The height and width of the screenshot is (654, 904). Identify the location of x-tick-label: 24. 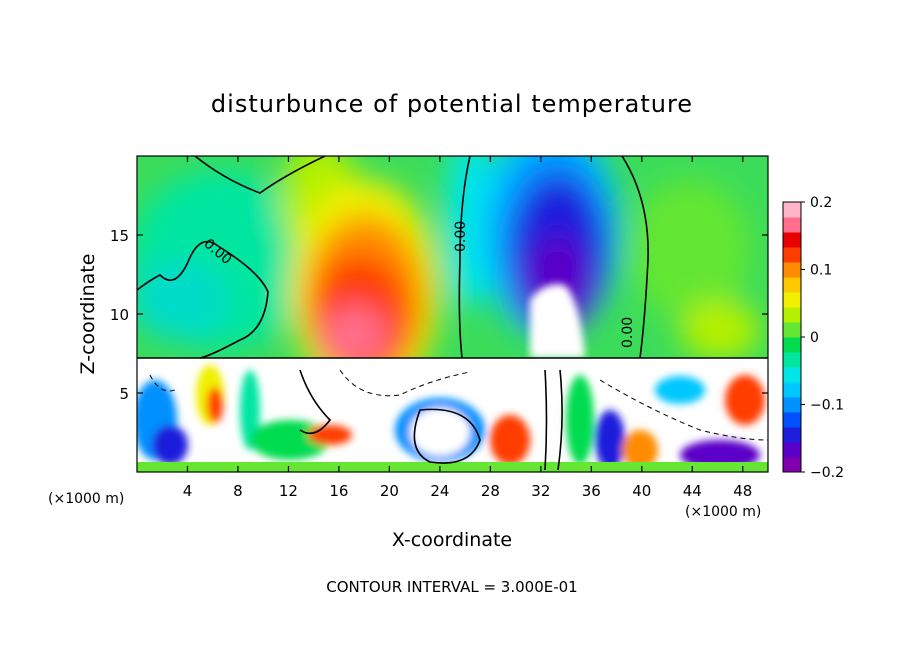
(439, 491).